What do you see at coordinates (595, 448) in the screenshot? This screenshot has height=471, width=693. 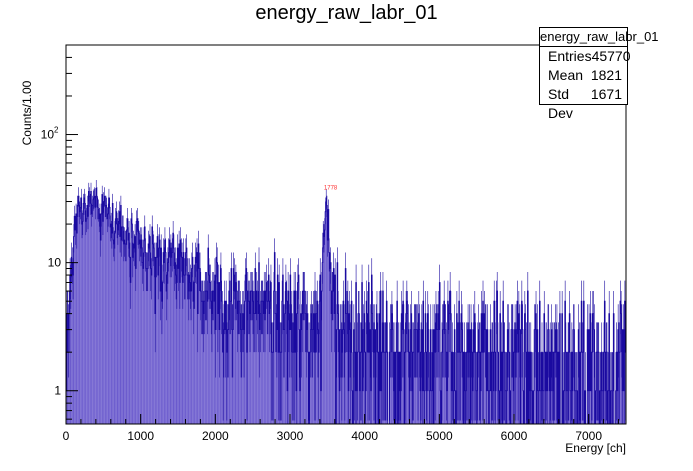 I see `x-axis-label: Energy [ch]` at bounding box center [595, 448].